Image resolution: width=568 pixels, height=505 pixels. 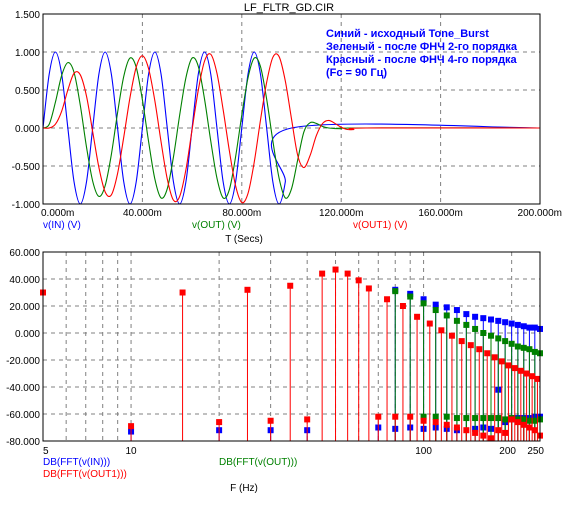 What do you see at coordinates (26, 167) in the screenshot?
I see `transient-y-tick-label: -0.500` at bounding box center [26, 167].